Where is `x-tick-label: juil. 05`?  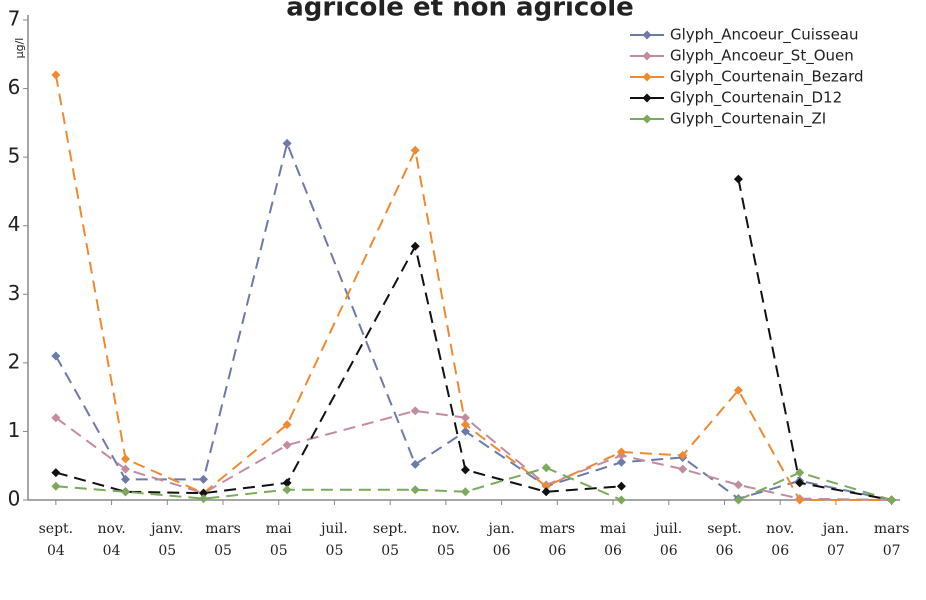
x-tick-label: juil. 05 is located at coordinates (334, 540).